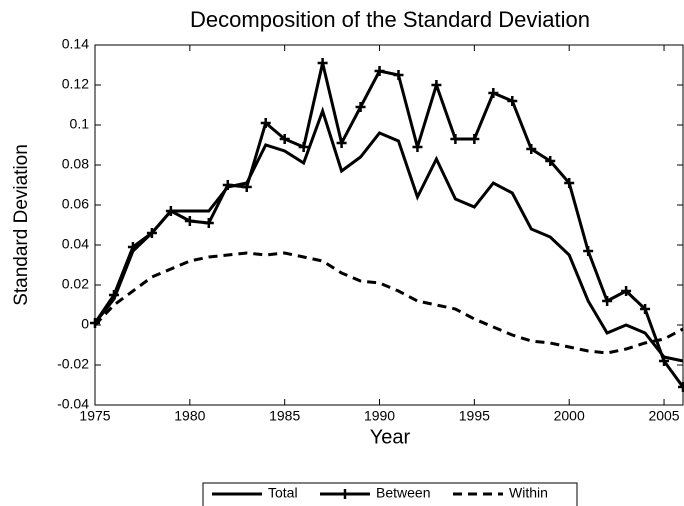 Image resolution: width=684 pixels, height=506 pixels. What do you see at coordinates (85, 324) in the screenshot?
I see `y-tick-label: 0` at bounding box center [85, 324].